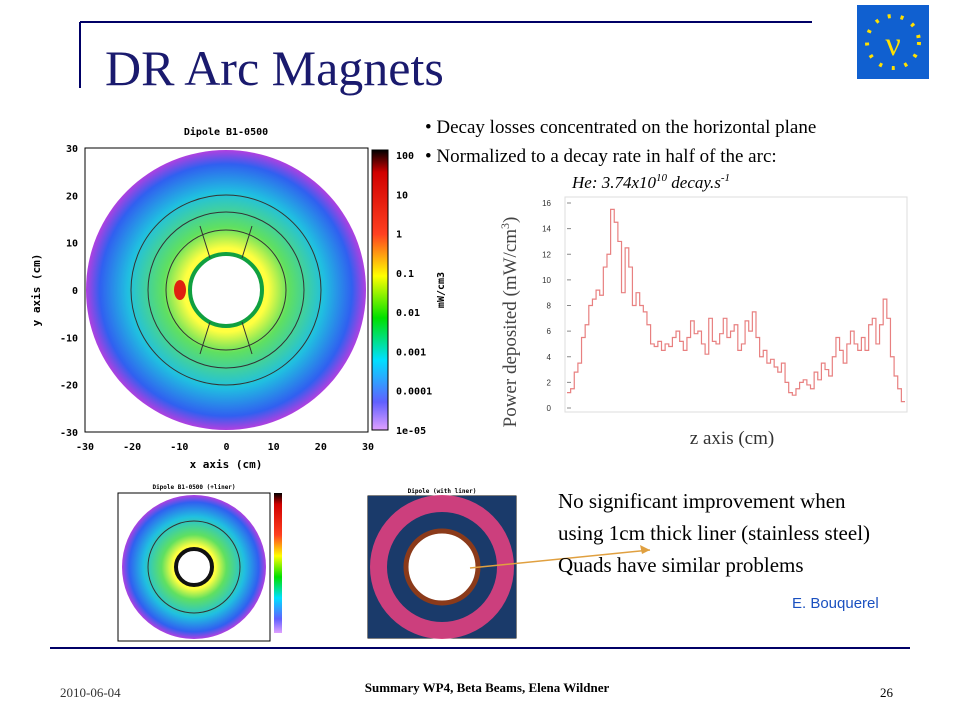 The height and width of the screenshot is (720, 960). What do you see at coordinates (85, 447) in the screenshot?
I see `heatmap-x-tick: -30` at bounding box center [85, 447].